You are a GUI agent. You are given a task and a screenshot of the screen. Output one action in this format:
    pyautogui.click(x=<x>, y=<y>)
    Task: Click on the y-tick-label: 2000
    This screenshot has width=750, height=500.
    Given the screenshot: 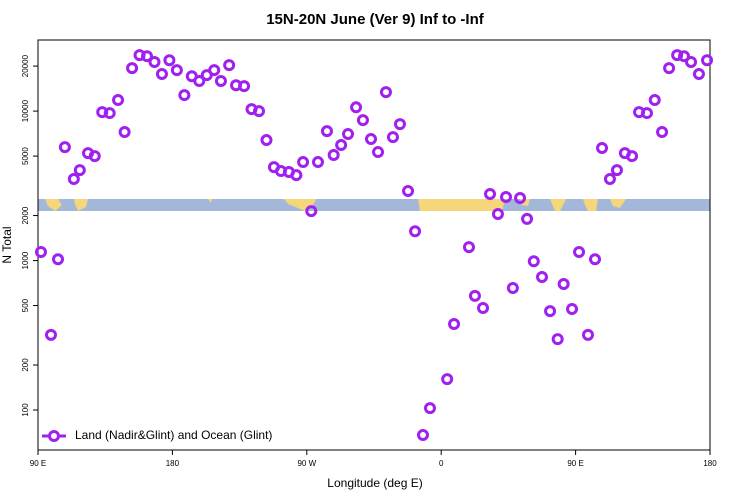 What is the action you would take?
    pyautogui.click(x=25, y=215)
    